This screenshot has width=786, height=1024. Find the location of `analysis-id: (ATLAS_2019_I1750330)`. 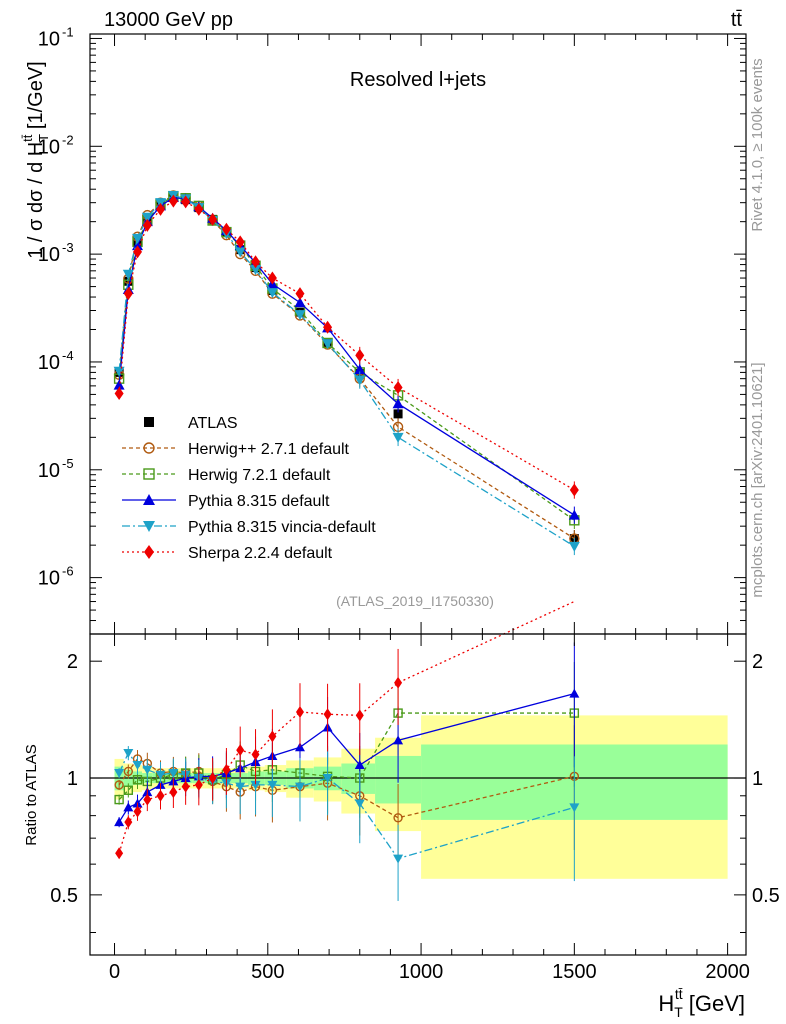

analysis-id: (ATLAS_2019_I1750330) is located at coordinates (415, 601).